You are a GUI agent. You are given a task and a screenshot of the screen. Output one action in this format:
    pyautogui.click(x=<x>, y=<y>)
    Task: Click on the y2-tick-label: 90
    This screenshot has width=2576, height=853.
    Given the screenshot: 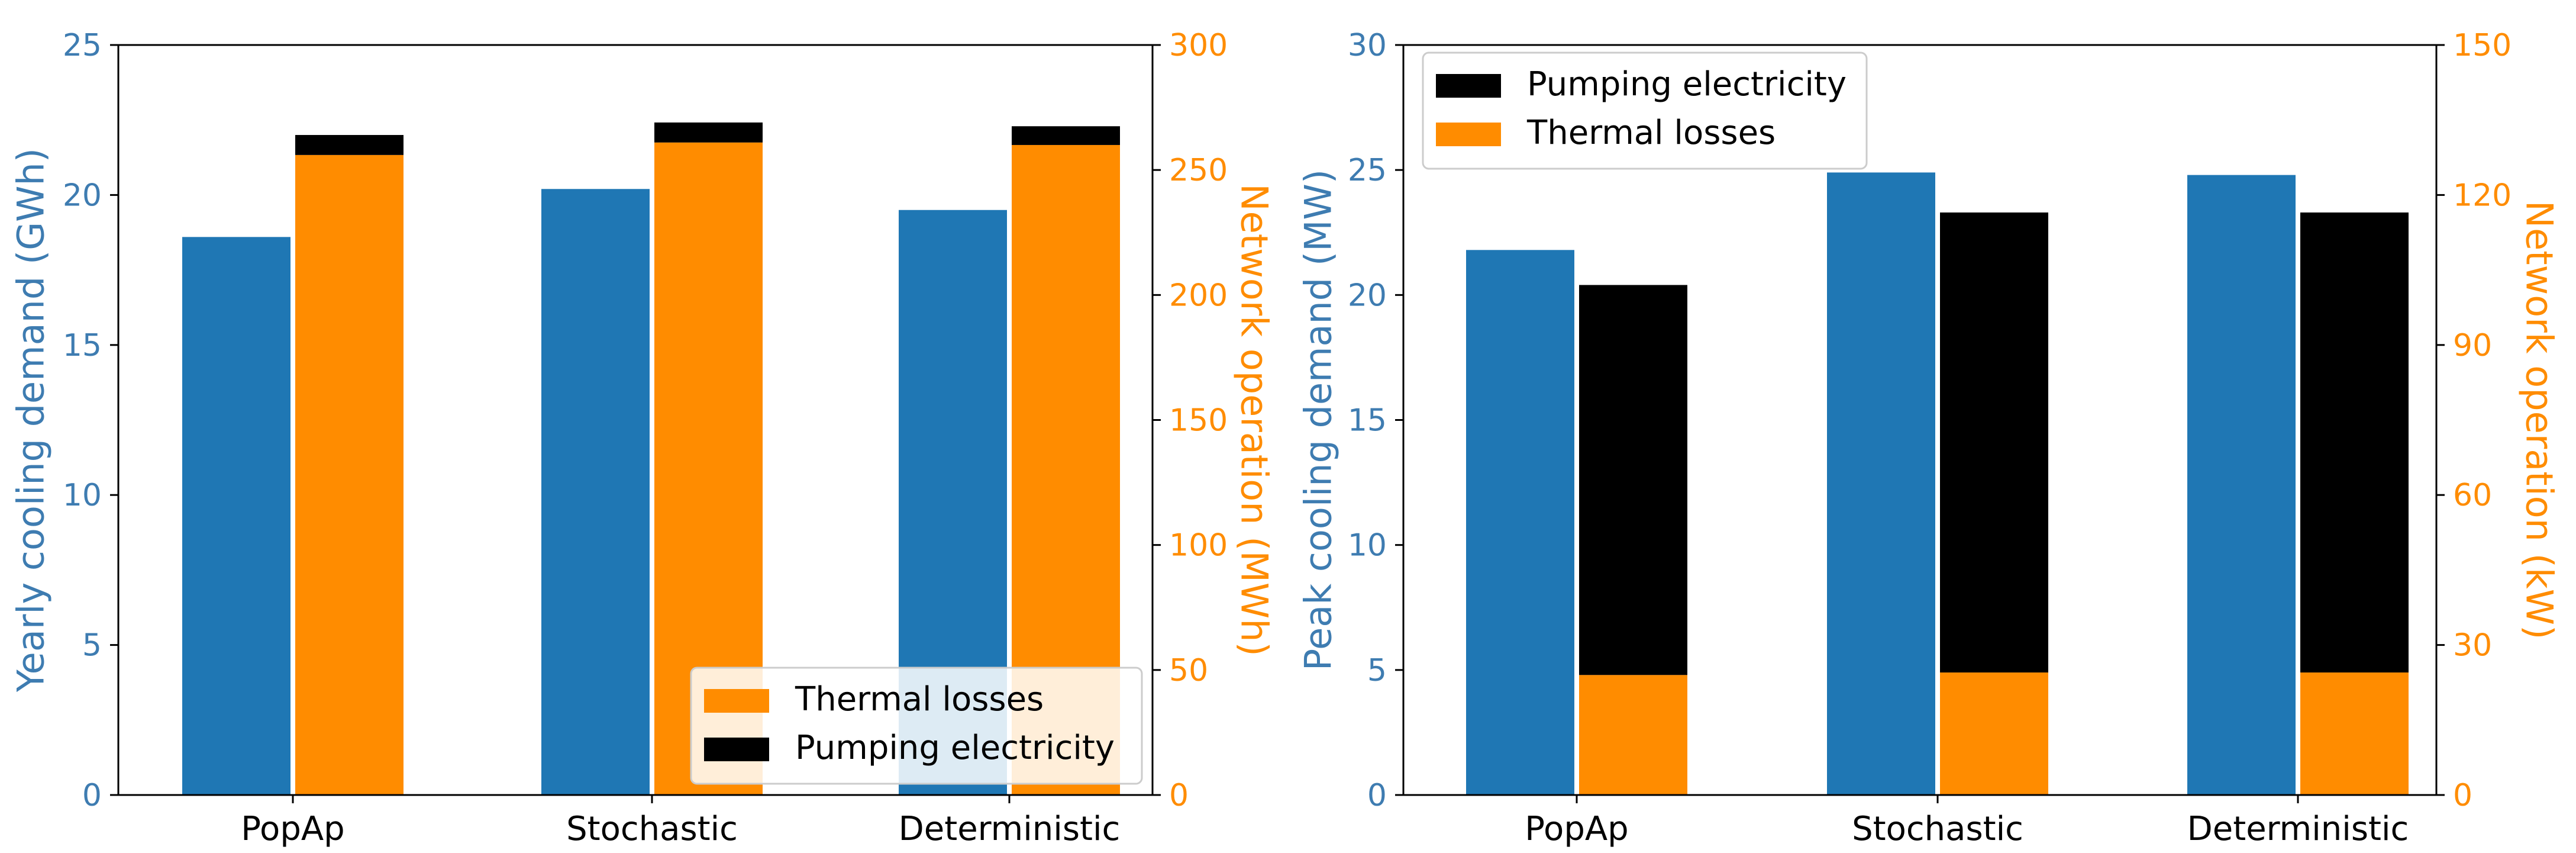 What is the action you would take?
    pyautogui.click(x=2472, y=346)
    